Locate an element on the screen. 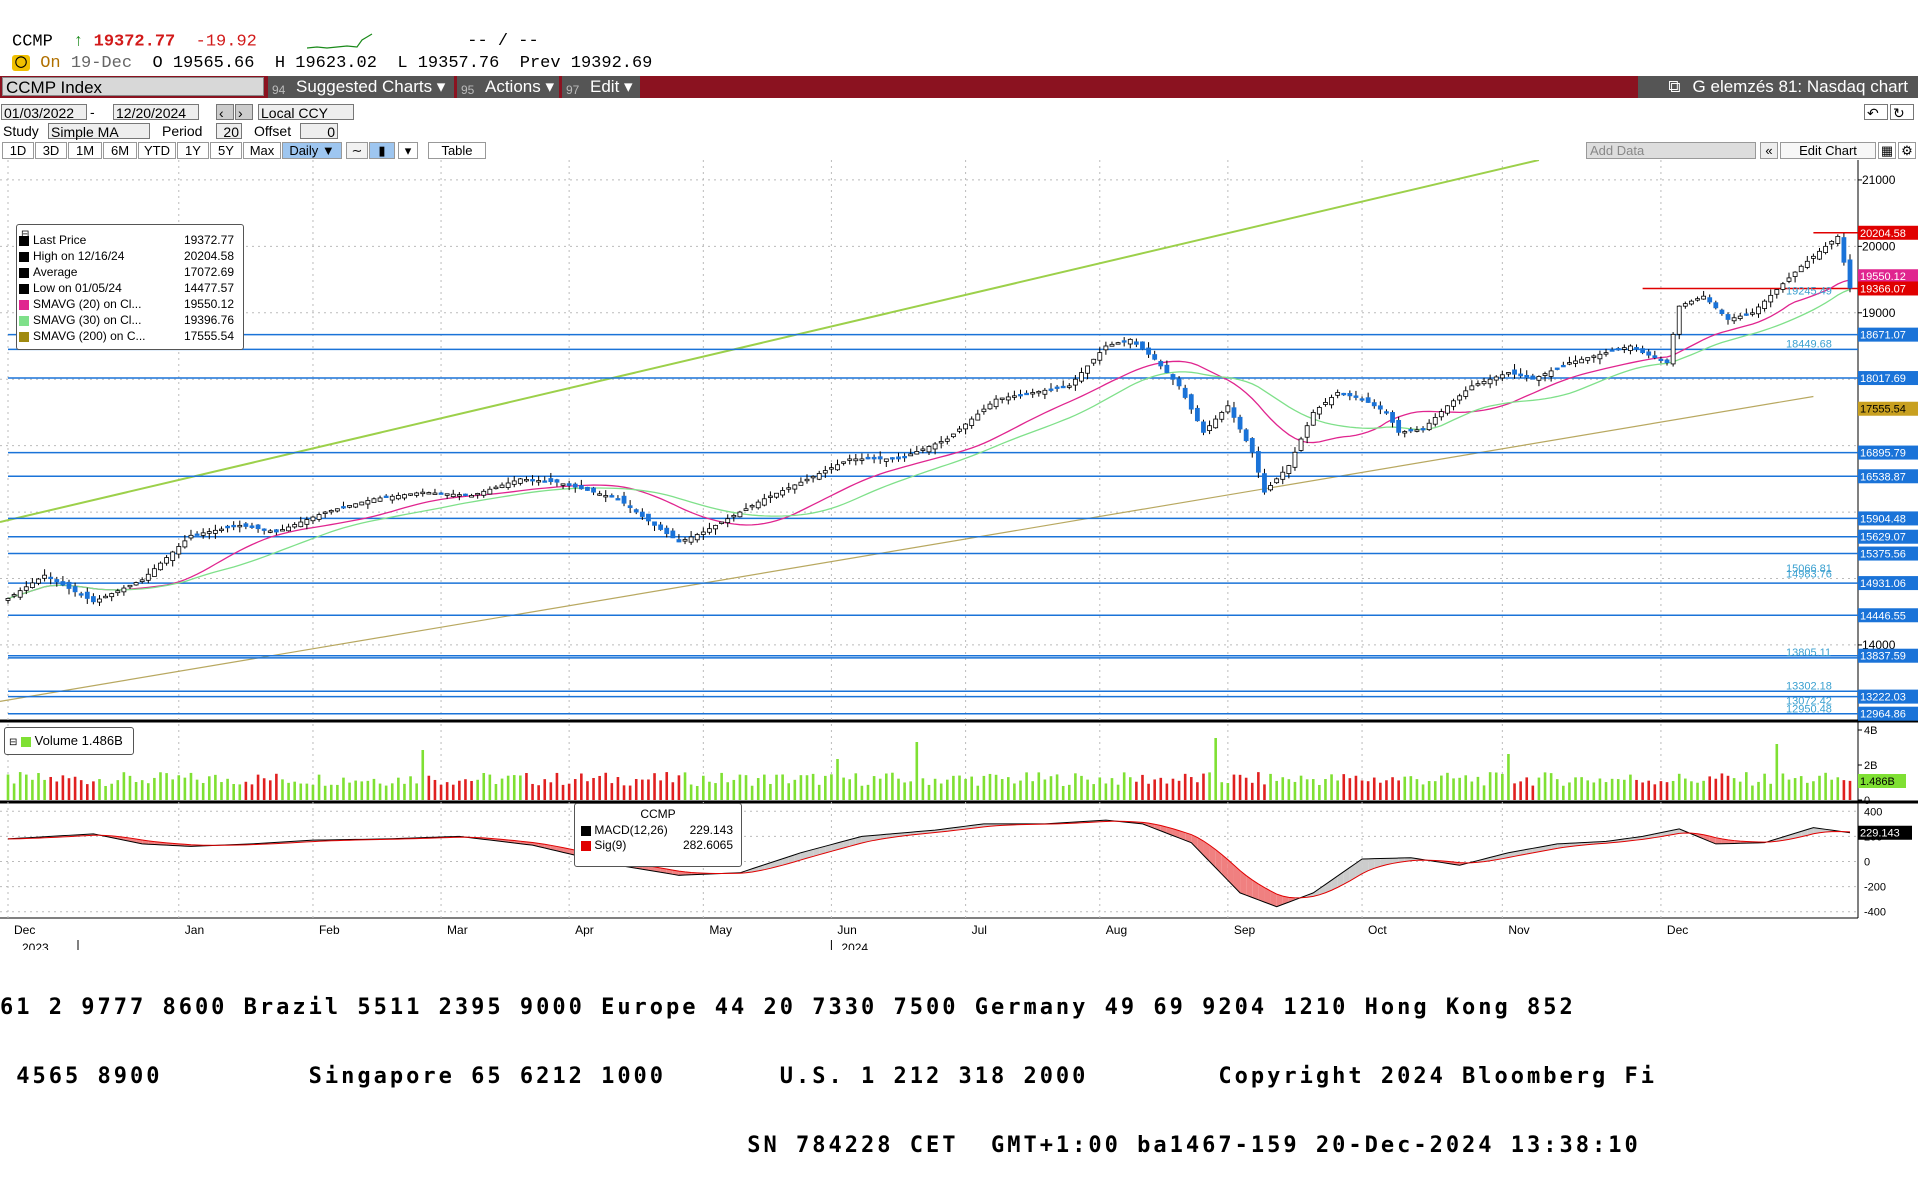  volume-legend: ⊟ Volume 1.486B is located at coordinates (69, 741).